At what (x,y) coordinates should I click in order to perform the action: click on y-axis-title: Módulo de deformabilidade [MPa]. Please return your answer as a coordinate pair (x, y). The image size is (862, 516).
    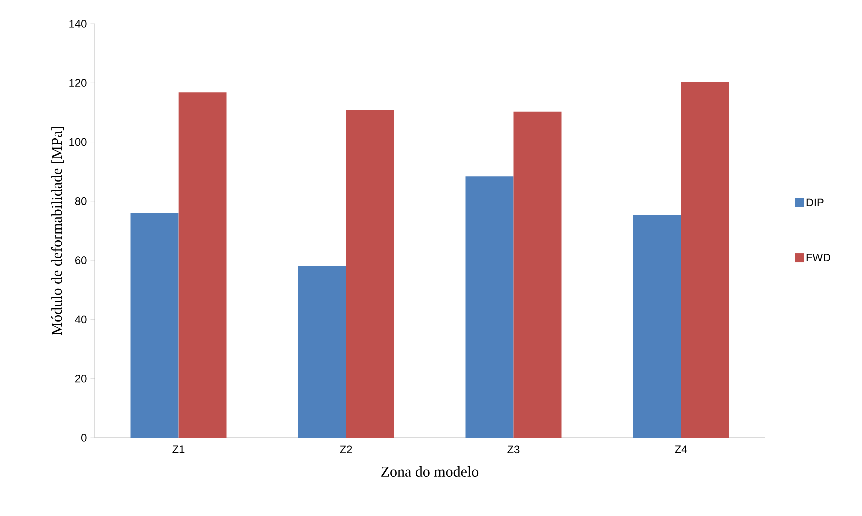
    Looking at the image, I should click on (57, 231).